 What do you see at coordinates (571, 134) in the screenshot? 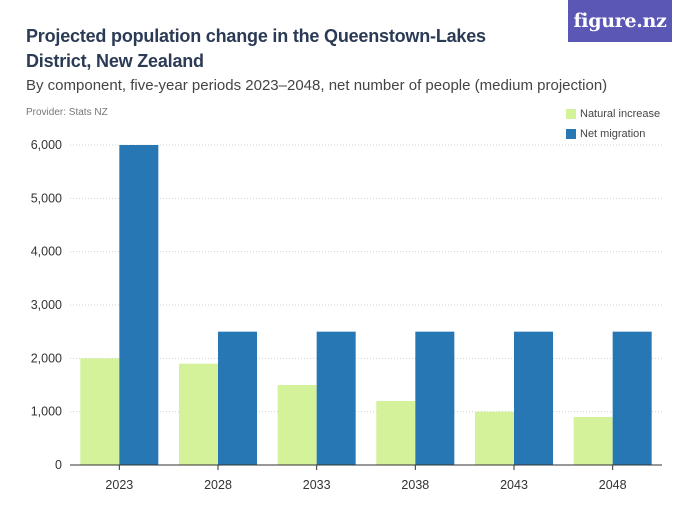
I see `legend-swatch-net-migration` at bounding box center [571, 134].